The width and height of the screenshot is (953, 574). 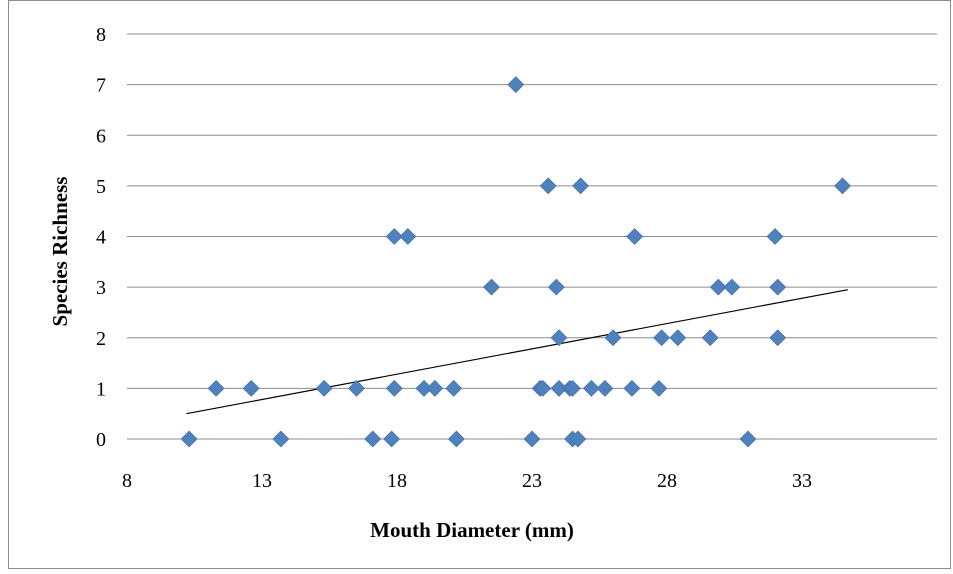 What do you see at coordinates (667, 481) in the screenshot?
I see `x-tick-label: 28` at bounding box center [667, 481].